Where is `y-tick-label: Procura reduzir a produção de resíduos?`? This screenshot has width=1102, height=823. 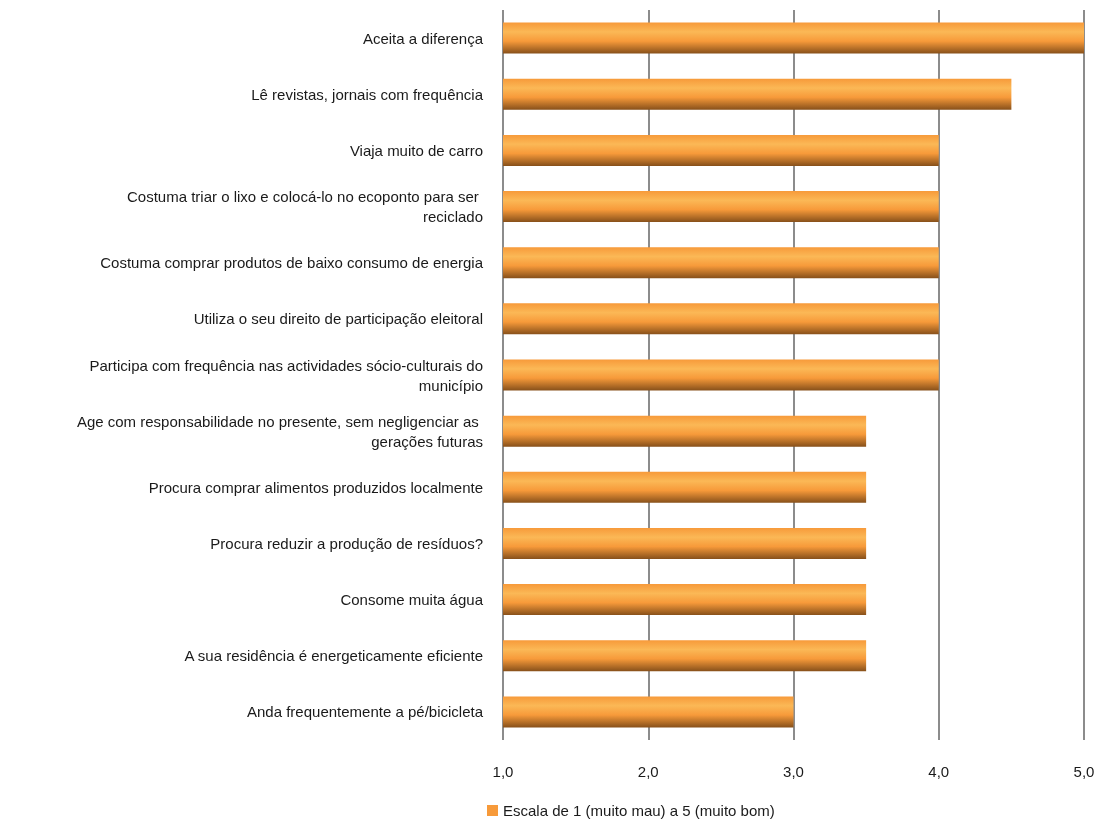 y-tick-label: Procura reduzir a produção de resíduos? is located at coordinates (346, 543).